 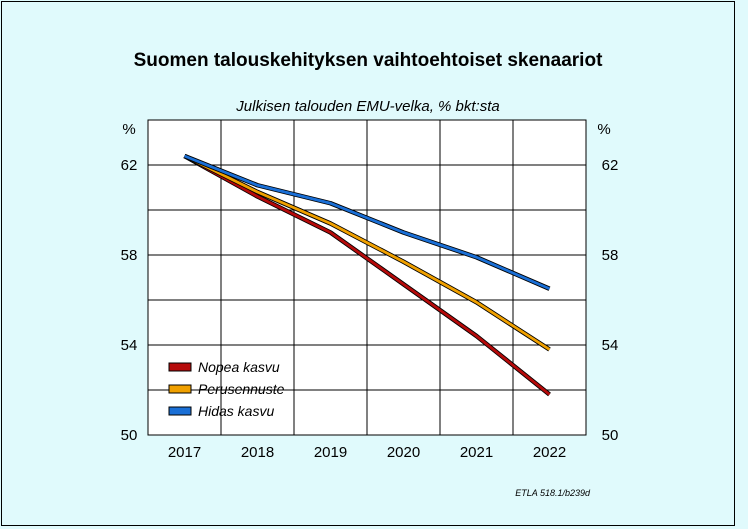 What do you see at coordinates (241, 389) in the screenshot?
I see `legend-label: Perusennuste` at bounding box center [241, 389].